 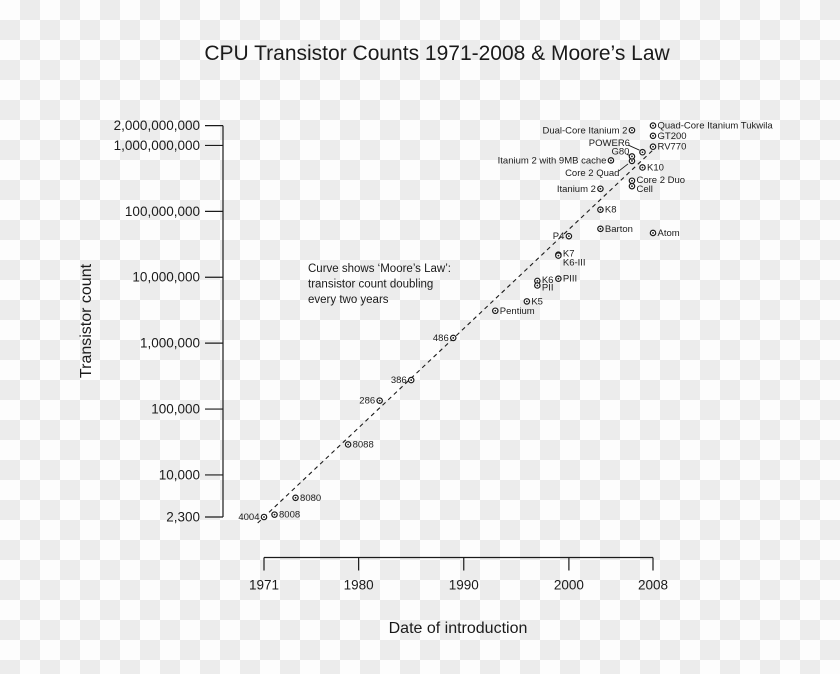 I want to click on data-point-label: K10, so click(x=655, y=167).